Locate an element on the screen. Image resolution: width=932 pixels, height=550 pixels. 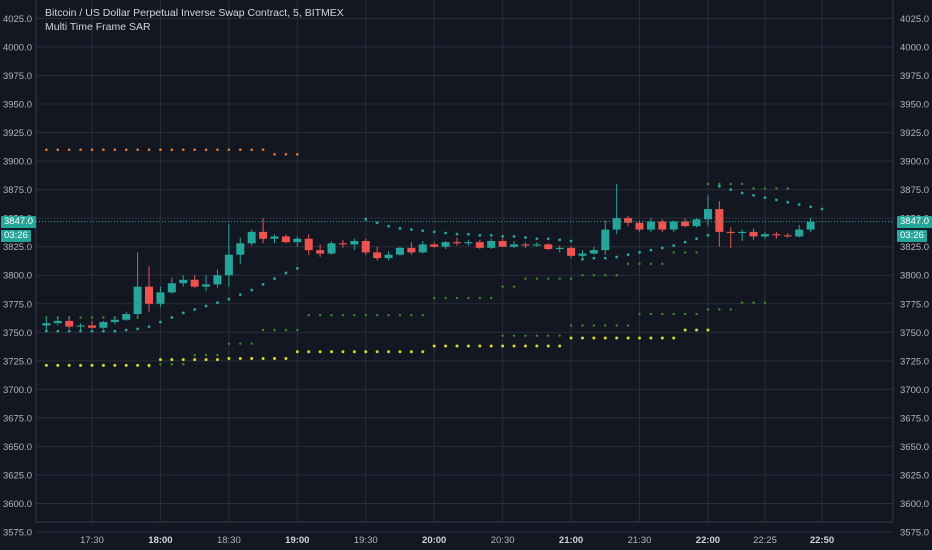
y-tick-label-right: 3875.0 is located at coordinates (914, 190).